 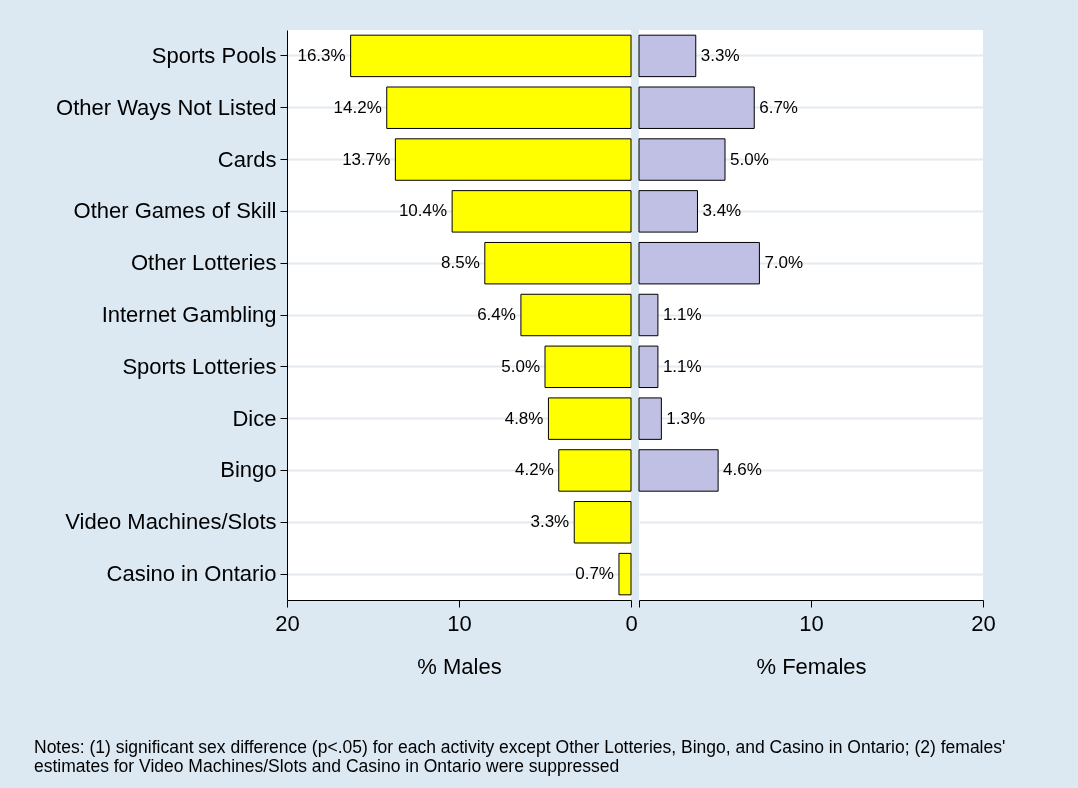 What do you see at coordinates (171, 522) in the screenshot?
I see `y-tick-label: Video Machines/Slots` at bounding box center [171, 522].